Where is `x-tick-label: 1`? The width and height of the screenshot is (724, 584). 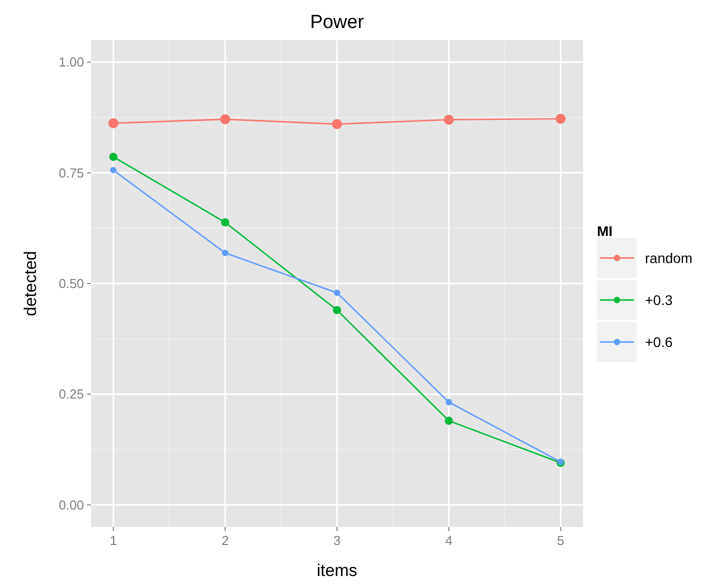 x-tick-label: 1 is located at coordinates (113, 540).